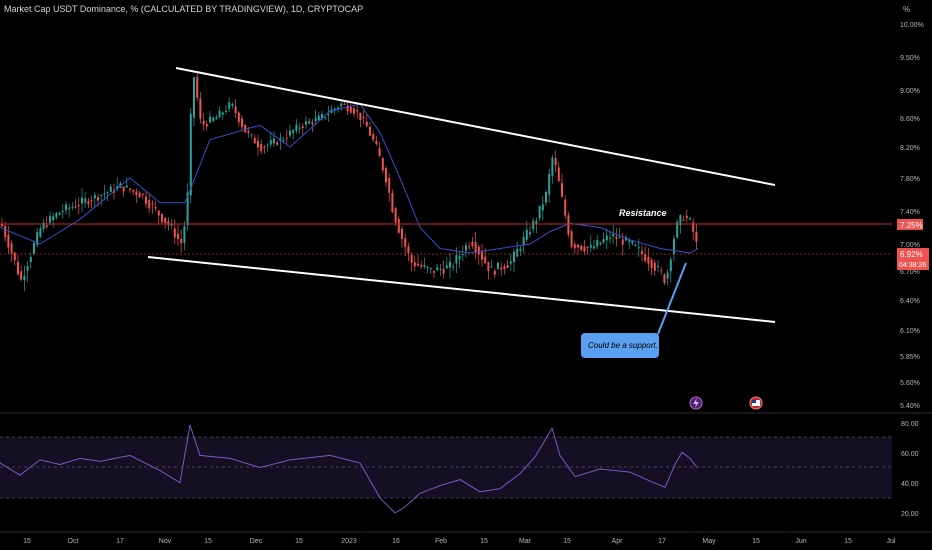 This screenshot has height=550, width=932. What do you see at coordinates (910, 301) in the screenshot?
I see `price-tick-label: 6.40%` at bounding box center [910, 301].